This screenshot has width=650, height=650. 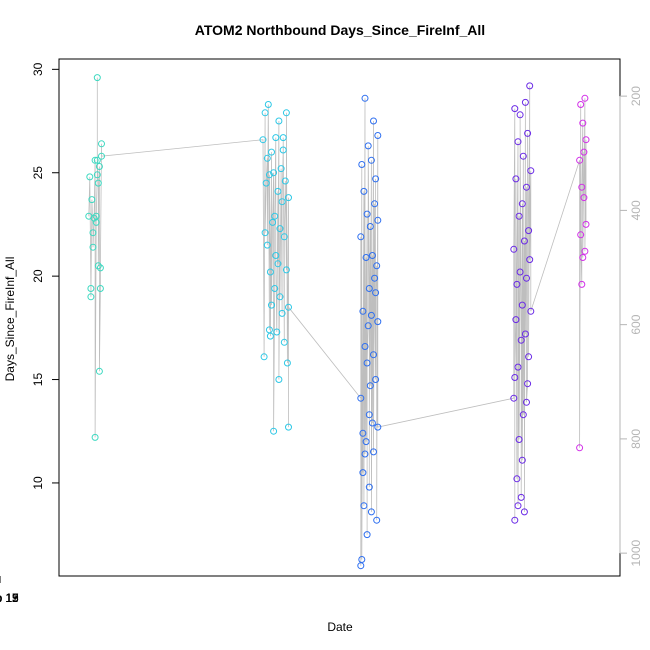 What do you see at coordinates (45, 276) in the screenshot?
I see `y-axis-left: 10 15 20 25 30` at bounding box center [45, 276].